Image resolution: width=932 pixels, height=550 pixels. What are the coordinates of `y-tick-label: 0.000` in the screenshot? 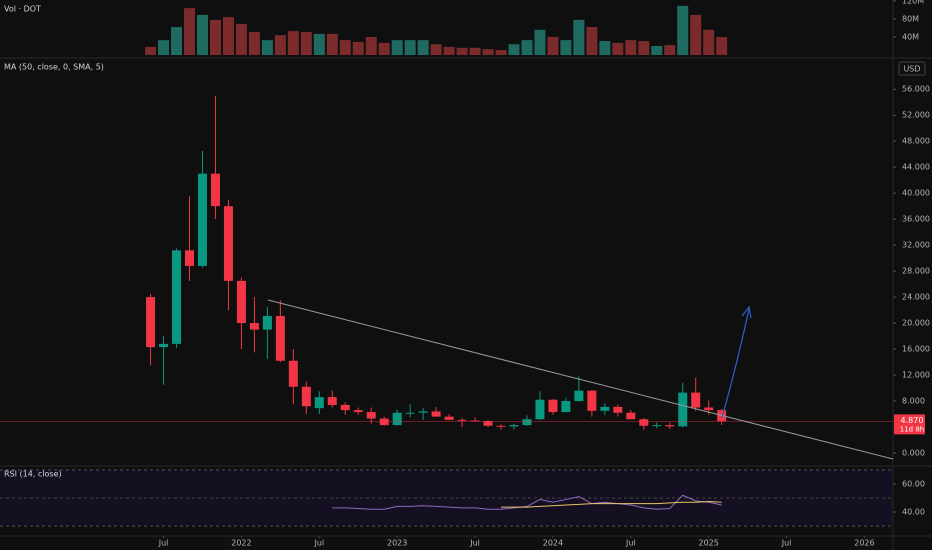 It's located at (913, 453).